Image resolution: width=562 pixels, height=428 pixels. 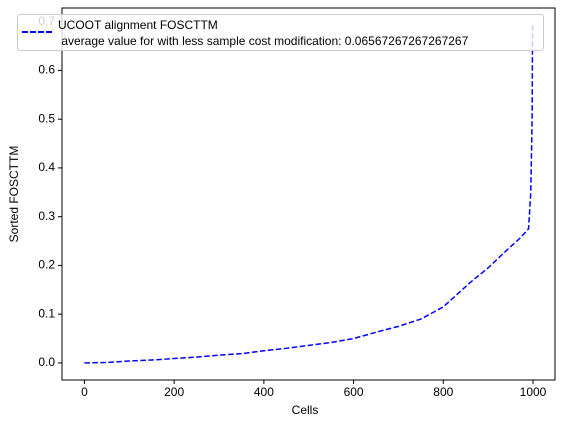 What do you see at coordinates (14, 194) in the screenshot?
I see `y-axis-label: Sorted FOSCTTM` at bounding box center [14, 194].